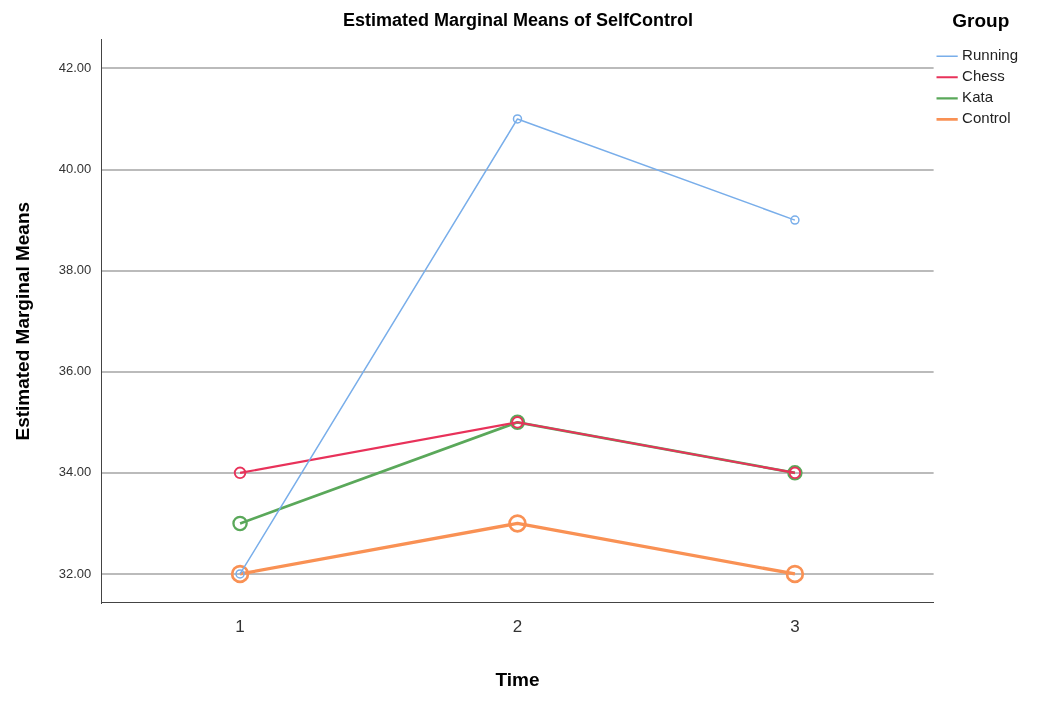 The height and width of the screenshot is (704, 1038). Describe the element at coordinates (75, 472) in the screenshot. I see `y-tick-label: 34.00` at that location.